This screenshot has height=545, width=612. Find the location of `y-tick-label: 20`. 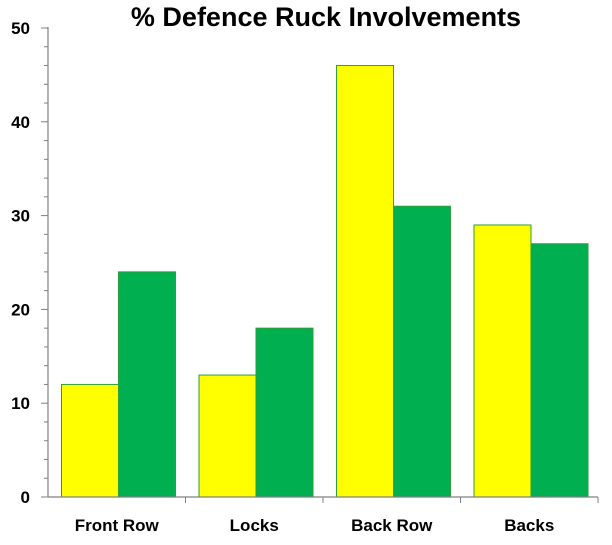

y-tick-label: 20 is located at coordinates (20, 309).